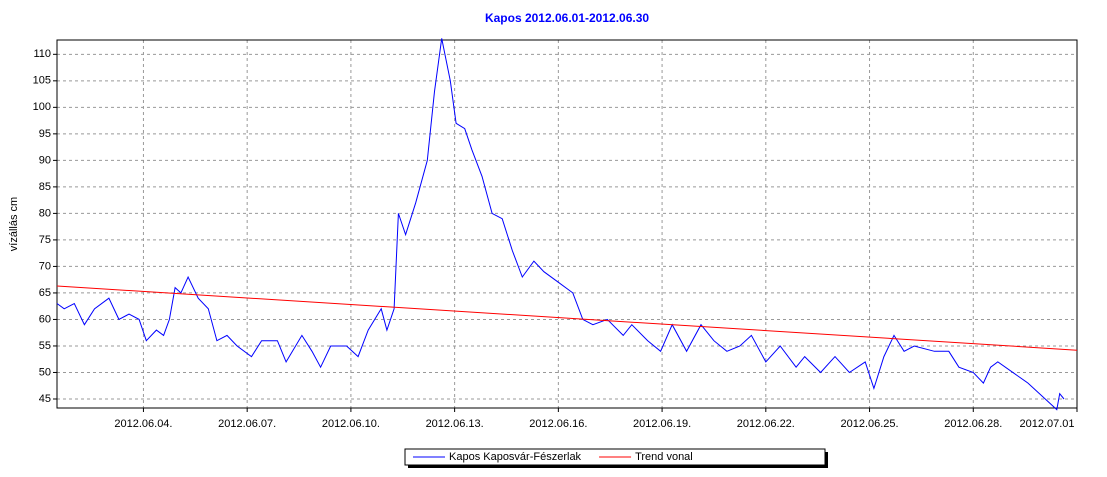 Image resolution: width=1107 pixels, height=477 pixels. I want to click on x-tick-label: 2012.06.10., so click(351, 424).